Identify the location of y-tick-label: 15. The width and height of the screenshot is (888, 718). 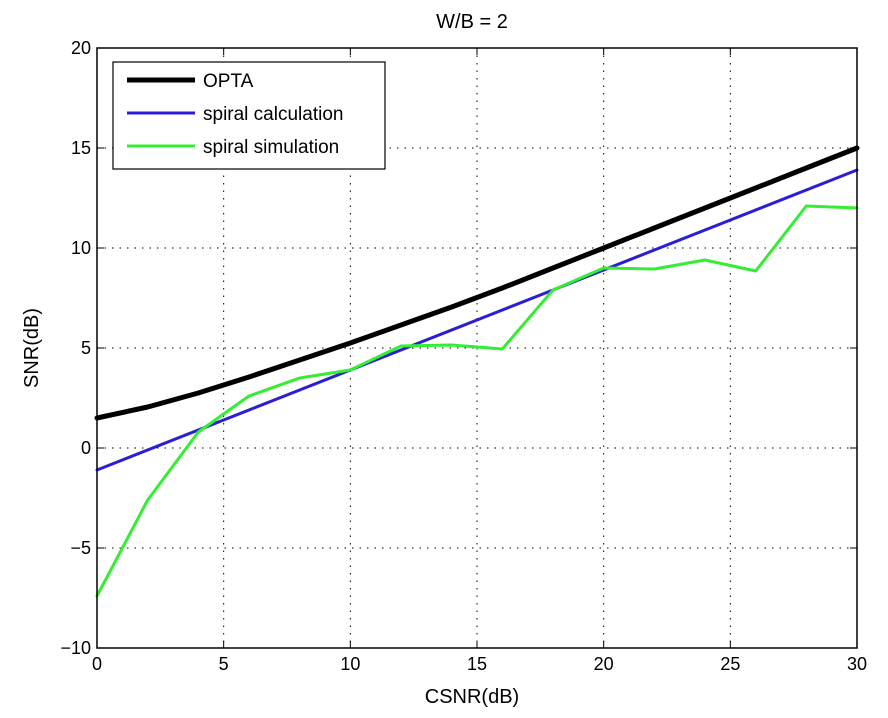
(81, 148).